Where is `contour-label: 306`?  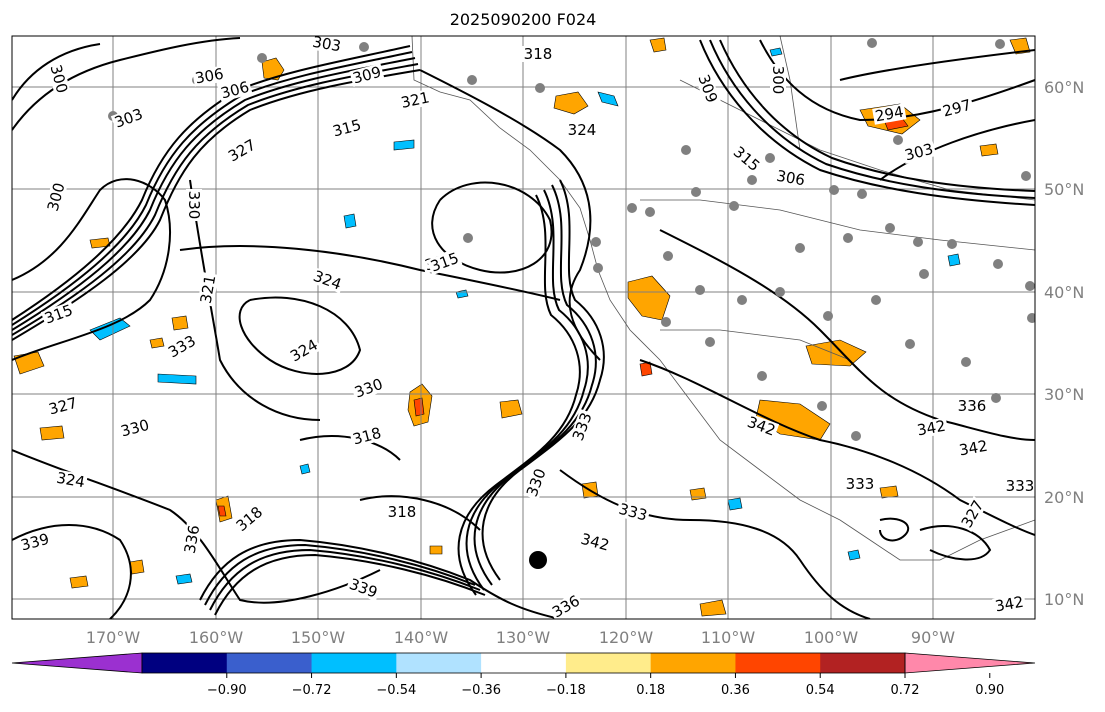 contour-label: 306 is located at coordinates (209, 76).